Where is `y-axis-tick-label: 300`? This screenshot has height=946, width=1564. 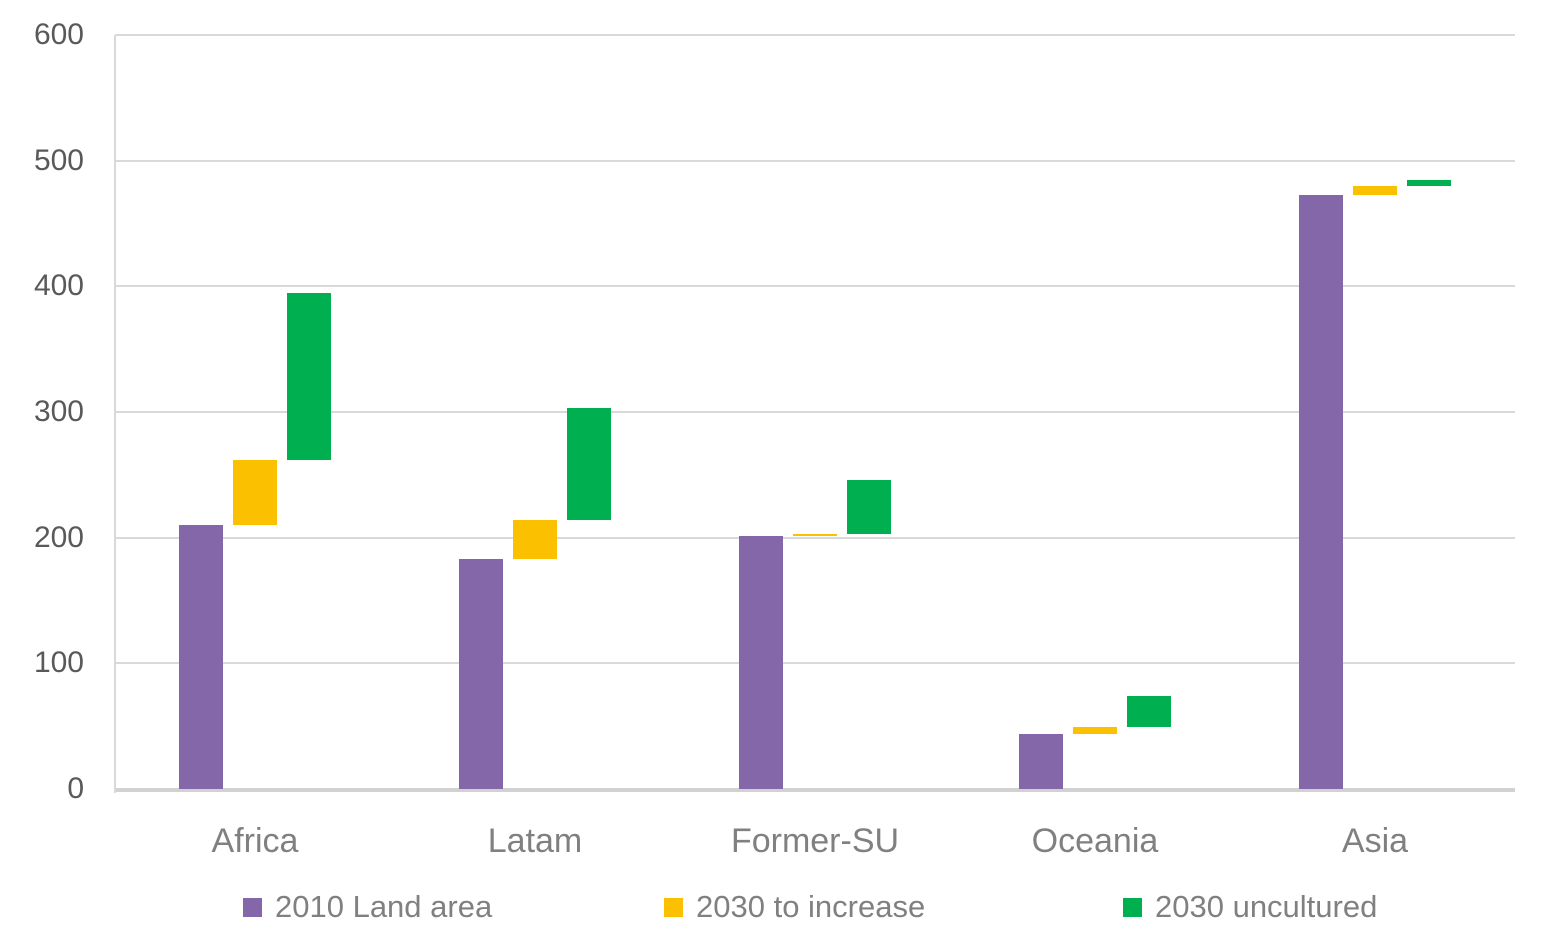
y-axis-tick-label: 300 is located at coordinates (58, 411).